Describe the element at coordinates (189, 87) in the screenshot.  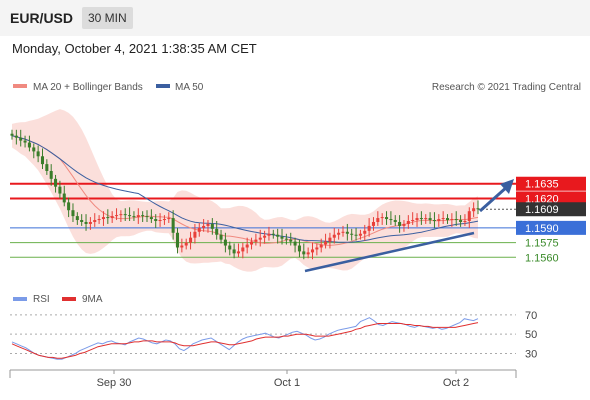
I see `ma50-legend-label: MA 50` at that location.